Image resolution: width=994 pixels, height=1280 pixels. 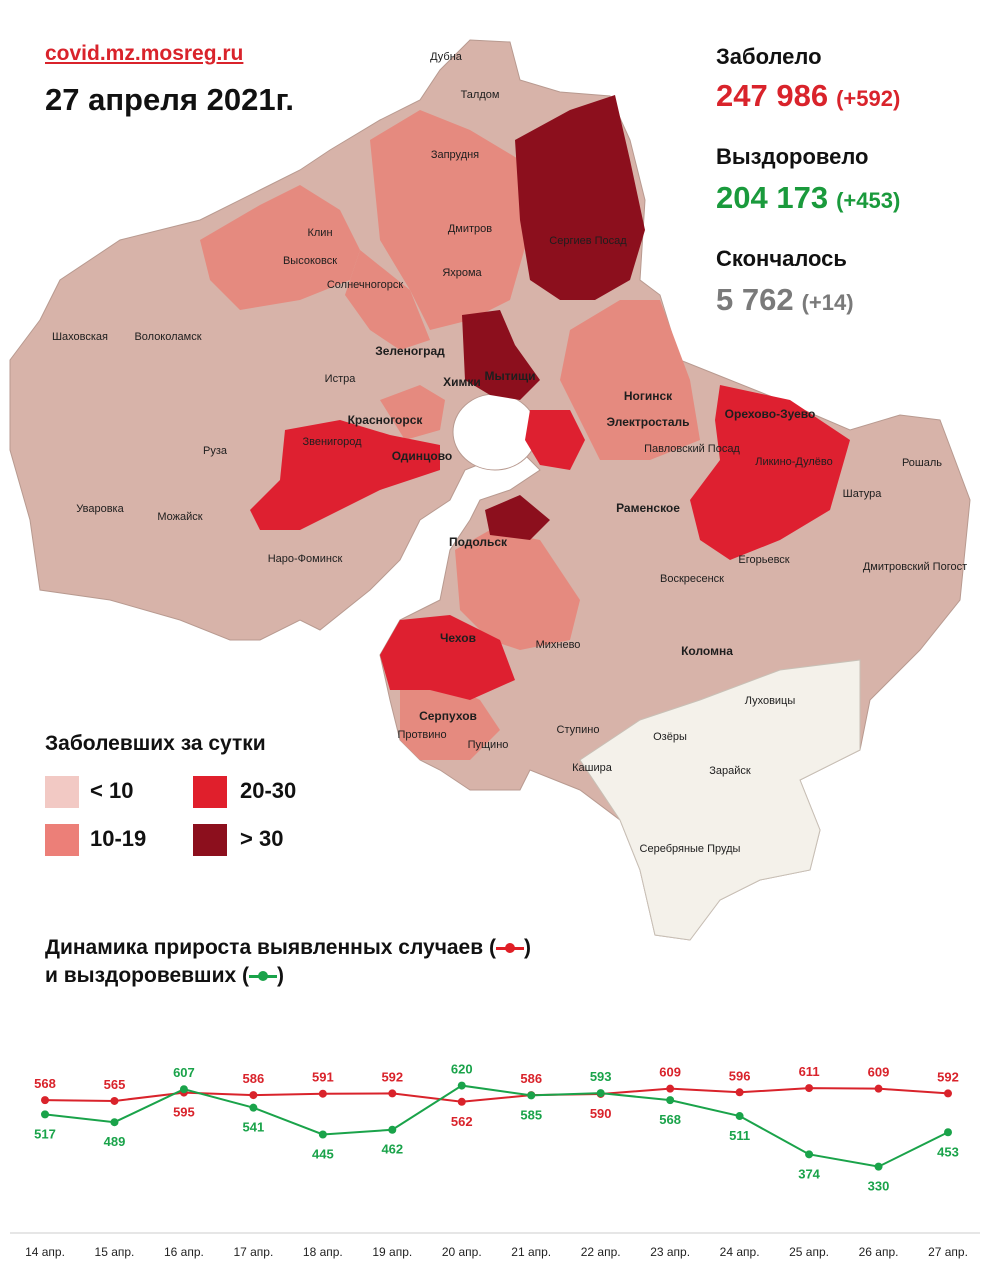 I want to click on green-line-marker-icon, so click(x=262, y=976).